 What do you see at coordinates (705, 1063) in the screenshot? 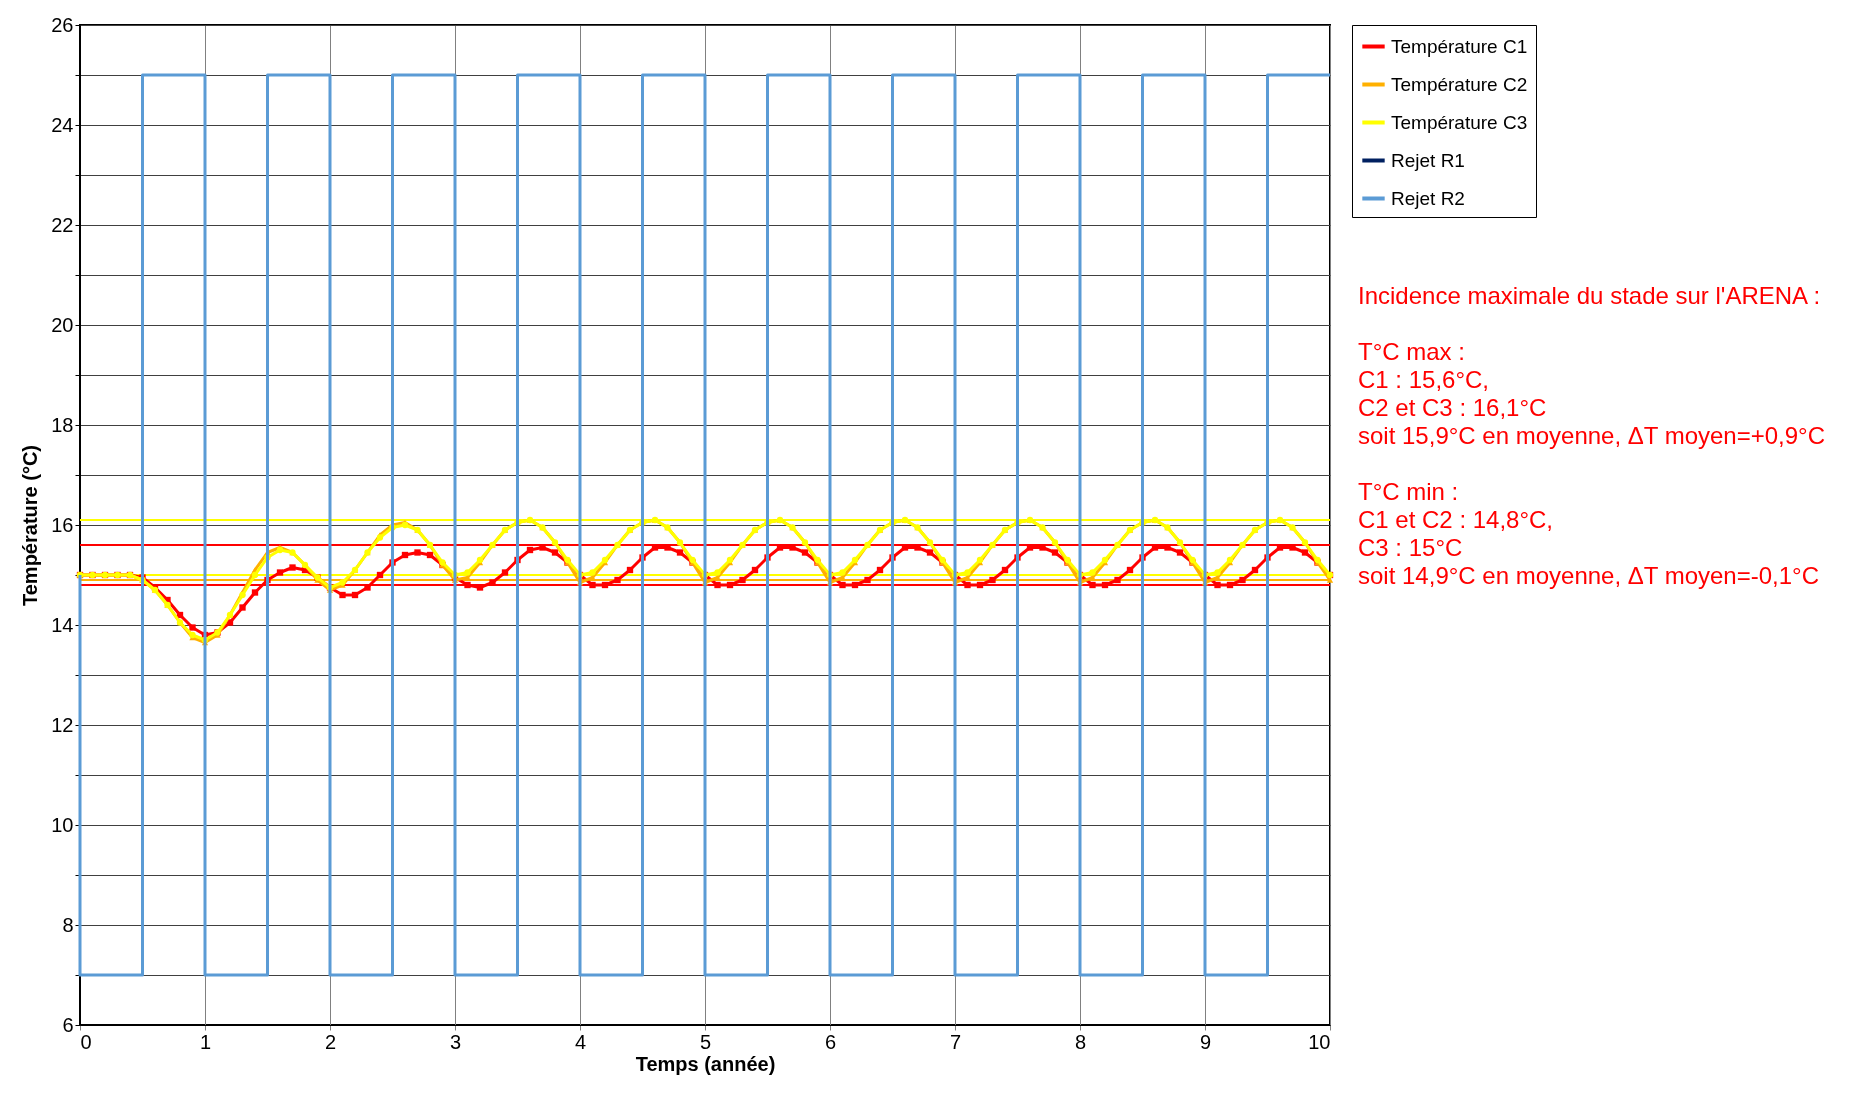
I see `x-axis-title: Temps (année)` at bounding box center [705, 1063].